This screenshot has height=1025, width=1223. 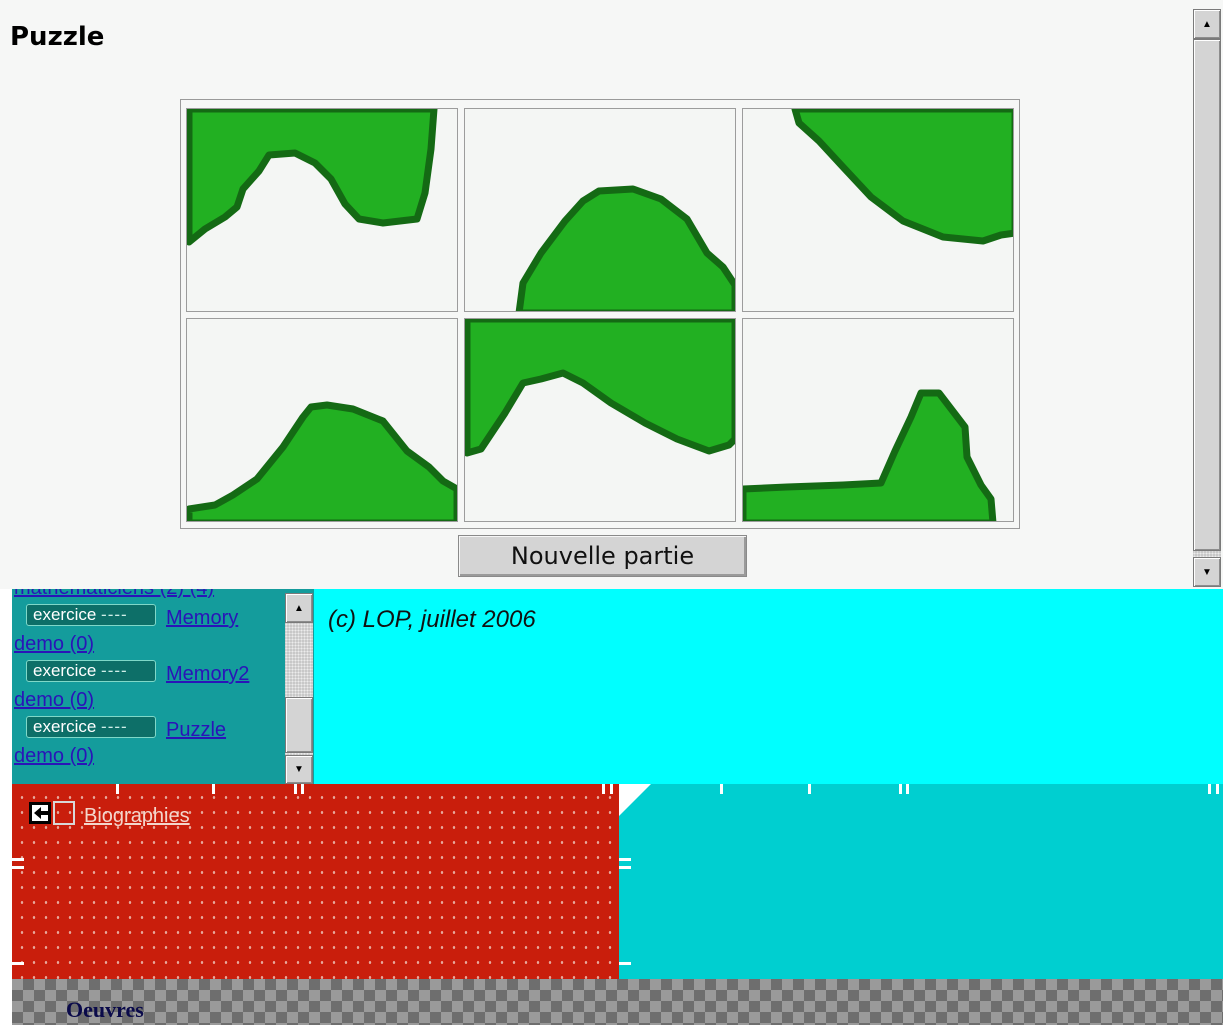 What do you see at coordinates (105, 1009) in the screenshot?
I see `oeuvres-label: Oeuvres` at bounding box center [105, 1009].